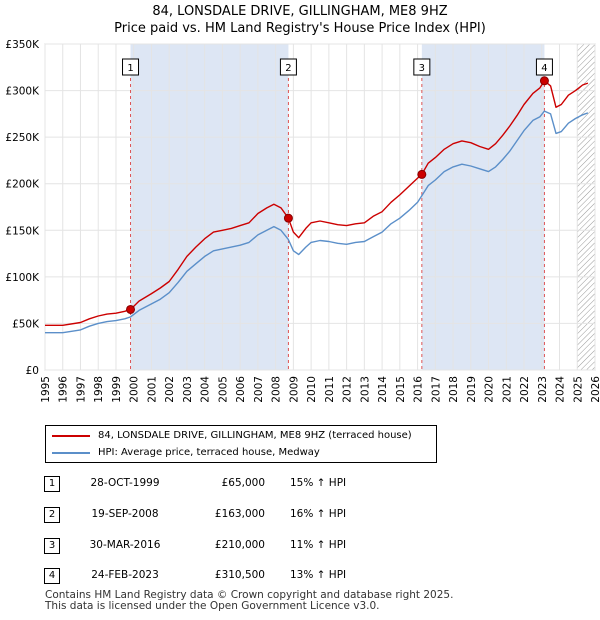  Describe the element at coordinates (22, 45) in the screenshot. I see `y-tick-label: £350K` at that location.